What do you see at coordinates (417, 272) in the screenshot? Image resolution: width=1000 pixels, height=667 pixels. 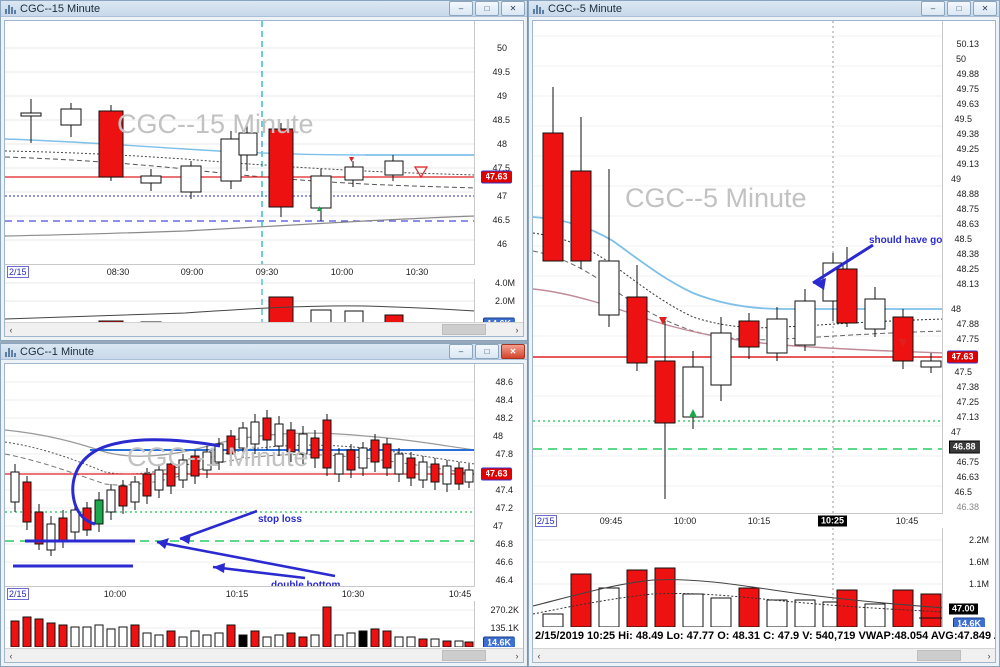 I see `x-tick: 10:30` at bounding box center [417, 272].